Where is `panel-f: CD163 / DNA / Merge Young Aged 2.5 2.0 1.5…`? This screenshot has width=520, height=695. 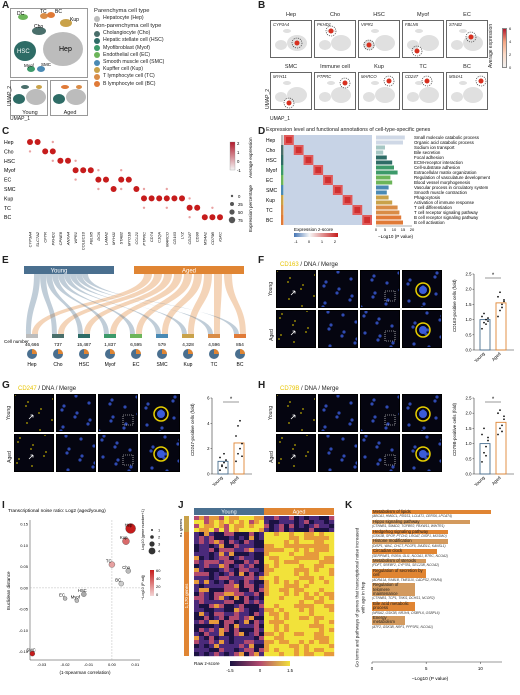 panel-f: CD163 / DNA / Merge Young Aged 2.5 2.0 1.5… is located at coordinates (393, 320).